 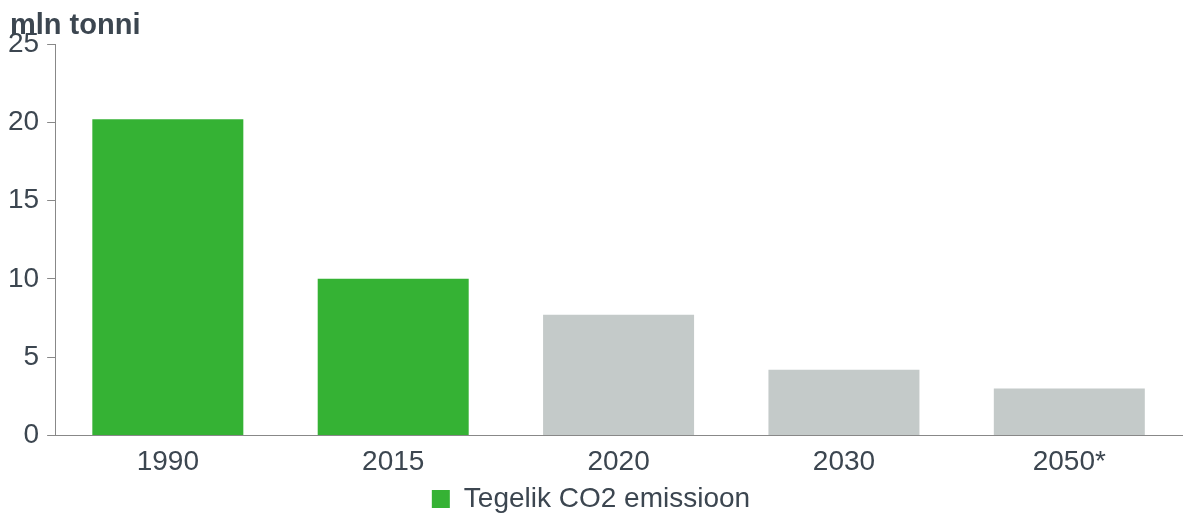 What do you see at coordinates (23, 277) in the screenshot?
I see `y-tick-label: 10` at bounding box center [23, 277].